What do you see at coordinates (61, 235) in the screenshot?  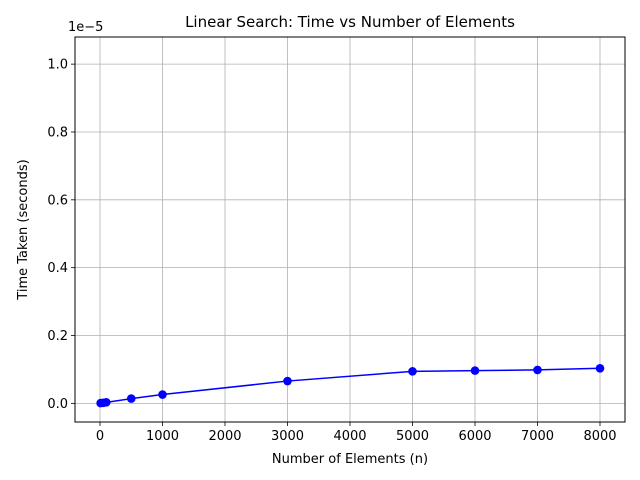 I see `y-ticks: 0.0 0.2 0.4 0.6 0.8 1.0` at bounding box center [61, 235].